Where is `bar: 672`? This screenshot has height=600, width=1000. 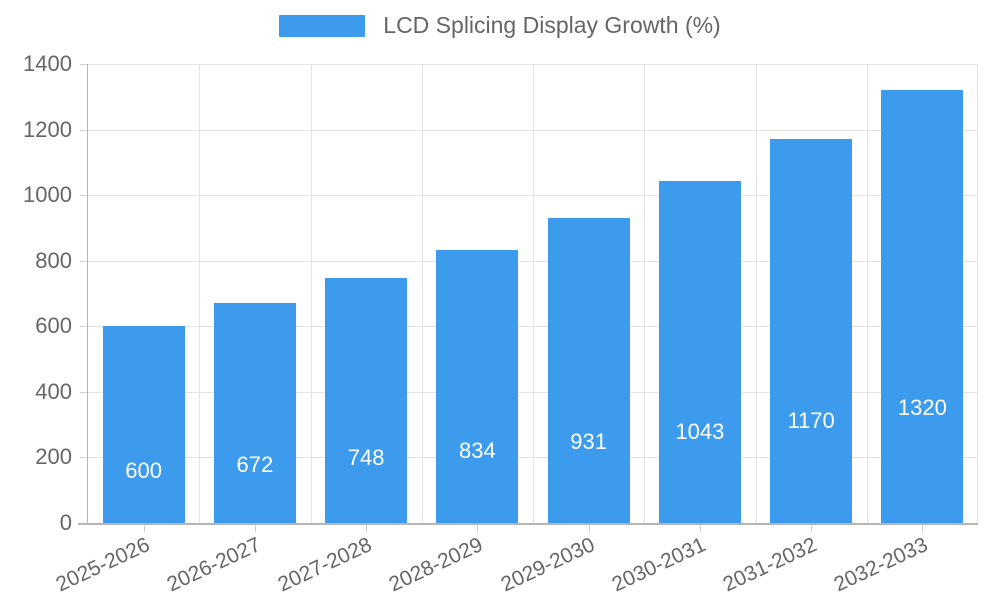
bar: 672 is located at coordinates (254, 412).